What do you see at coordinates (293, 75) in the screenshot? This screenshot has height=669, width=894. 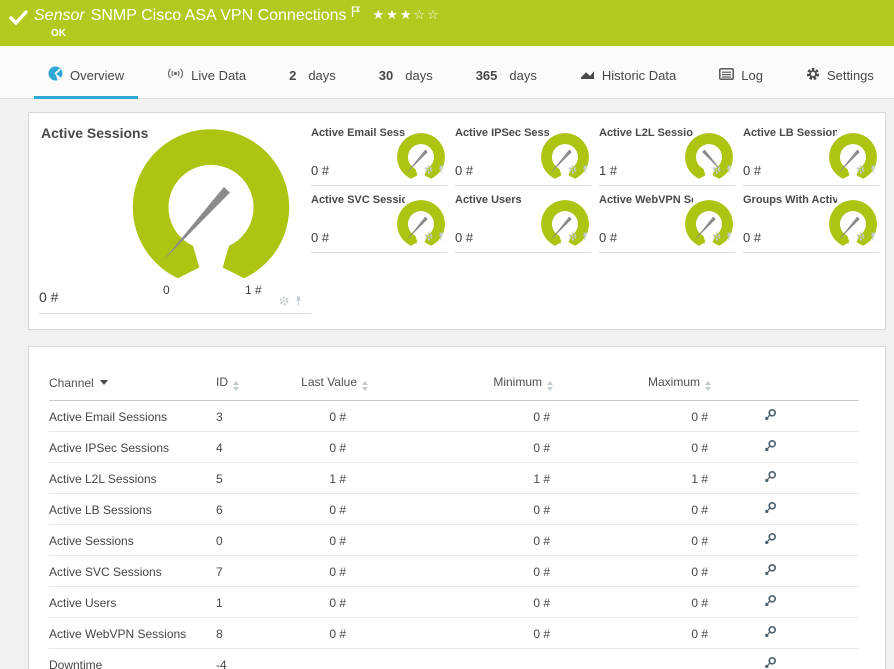 I see `tab-2-days-number: 2` at bounding box center [293, 75].